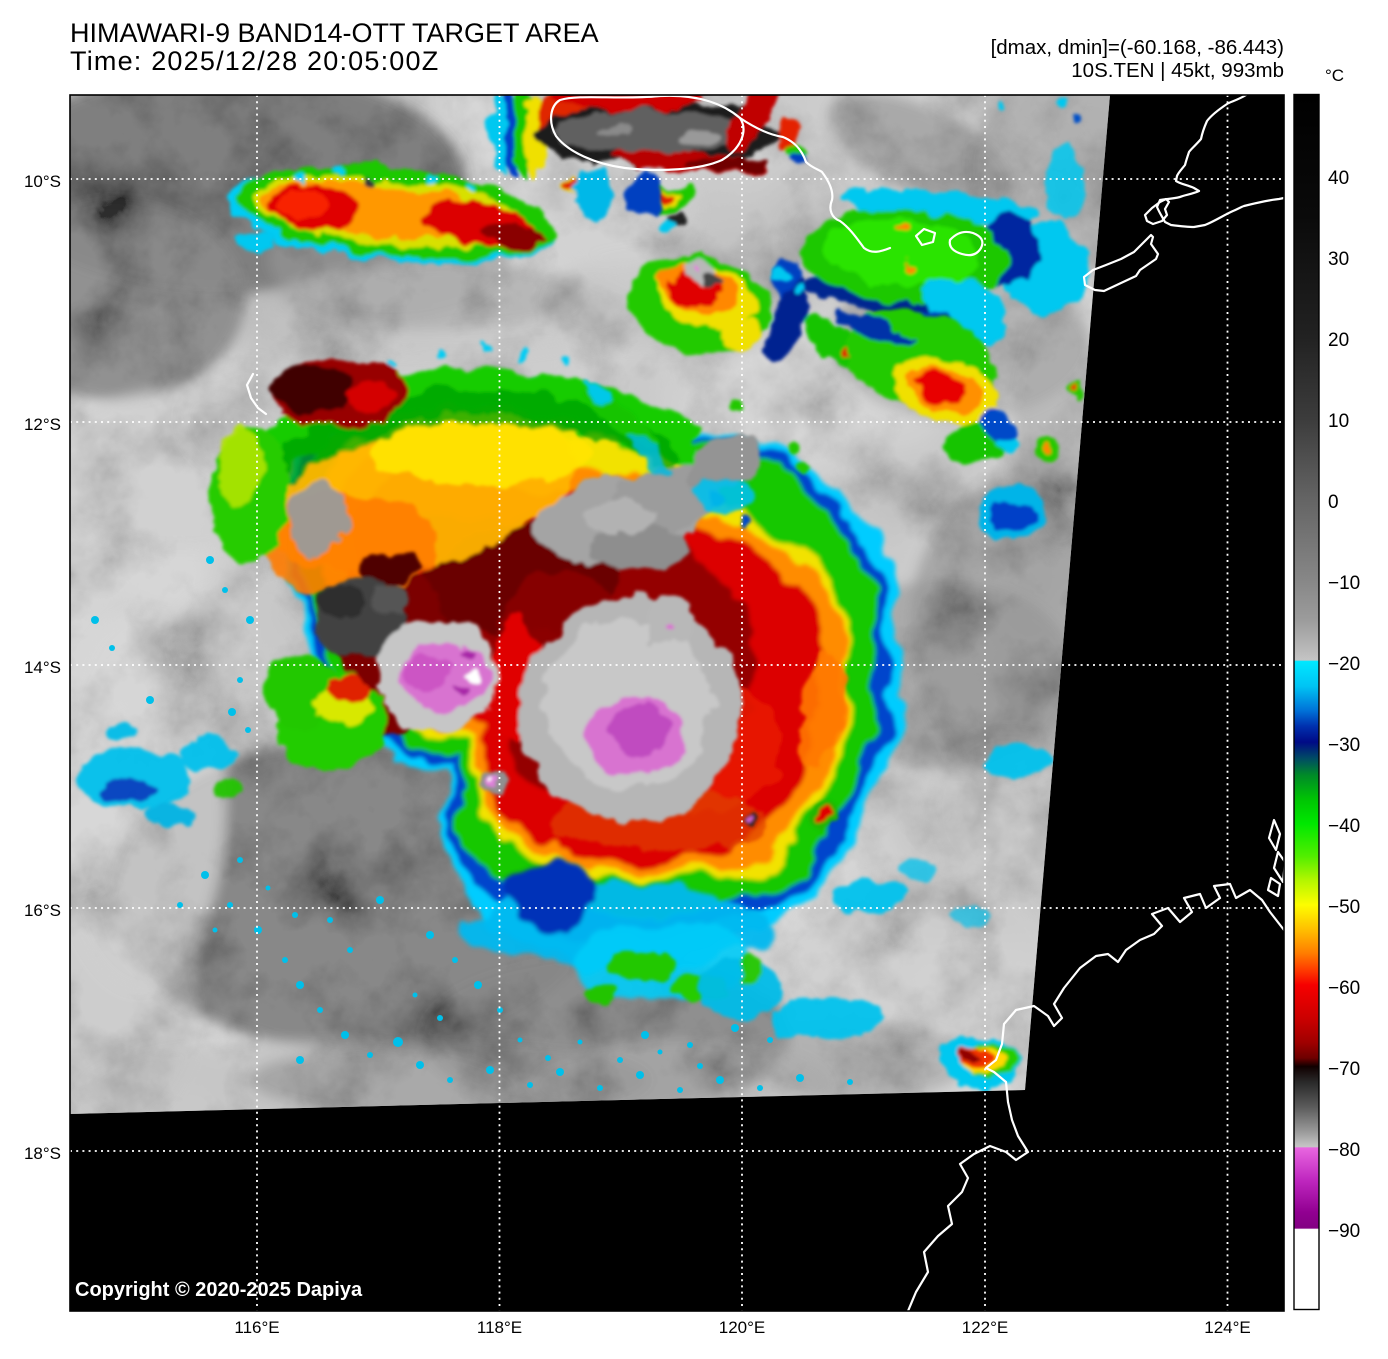 This screenshot has height=1359, width=1388. I want to click on svg-text: 118°E, so click(499, 1327).